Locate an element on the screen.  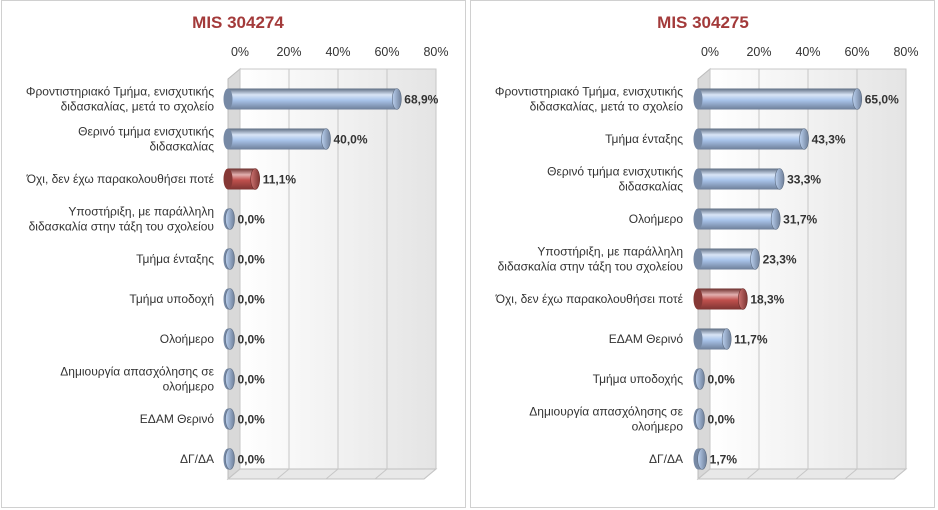
data-label: 43,3% is located at coordinates (829, 140).